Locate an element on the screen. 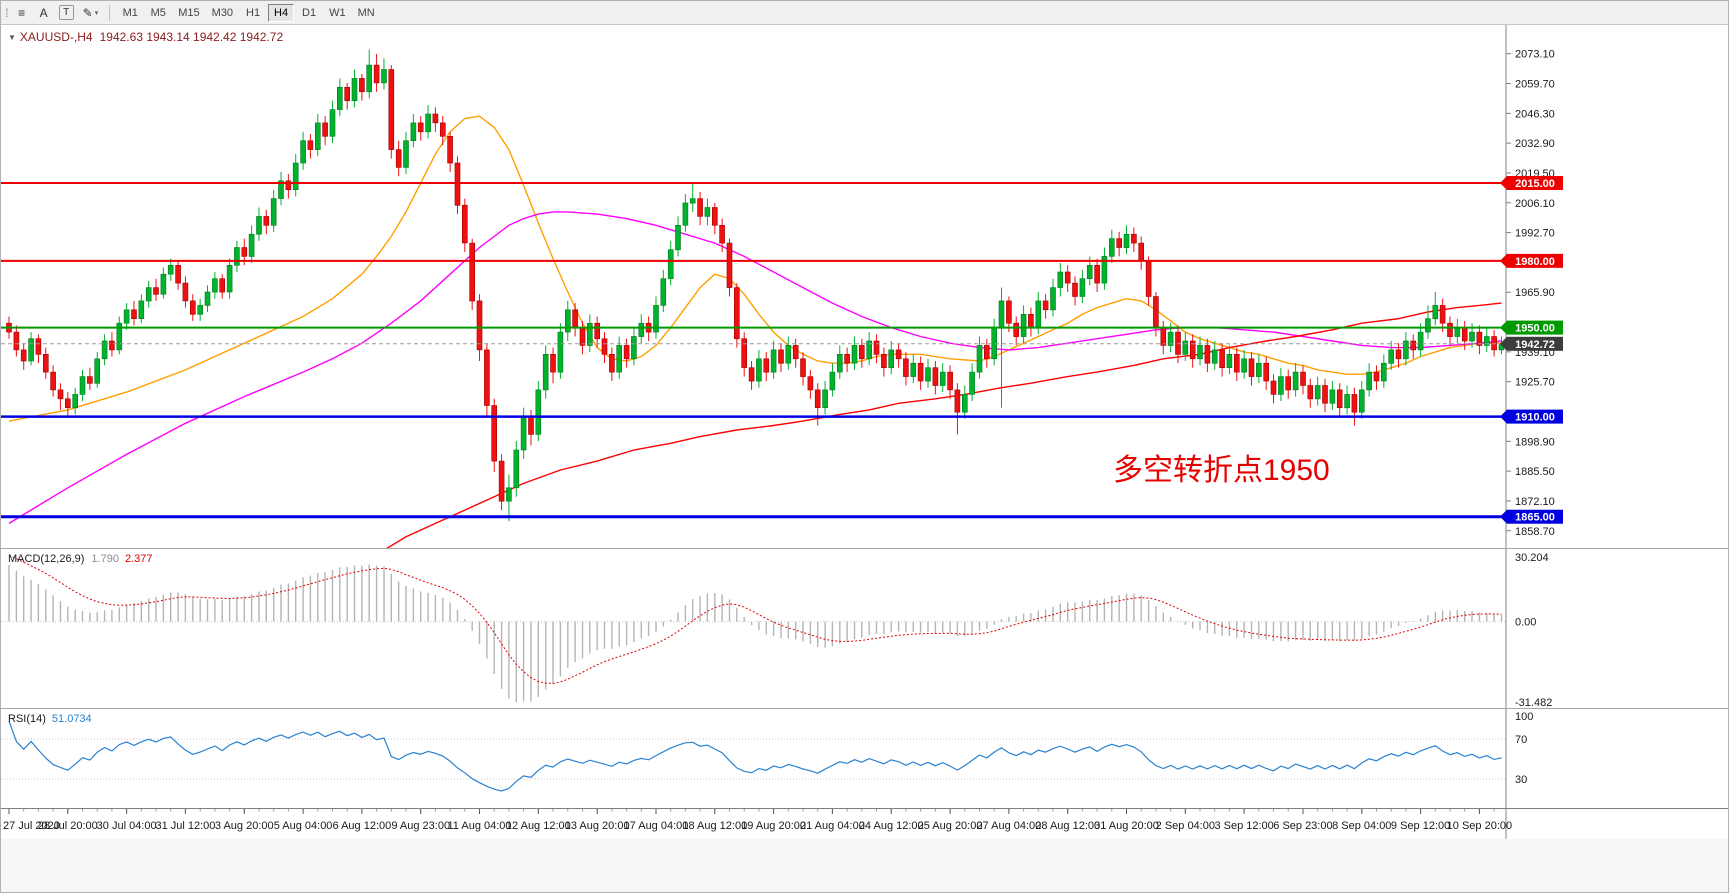 The image size is (1729, 893). time-axis-label: 24 Aug 12:00 is located at coordinates (891, 826).